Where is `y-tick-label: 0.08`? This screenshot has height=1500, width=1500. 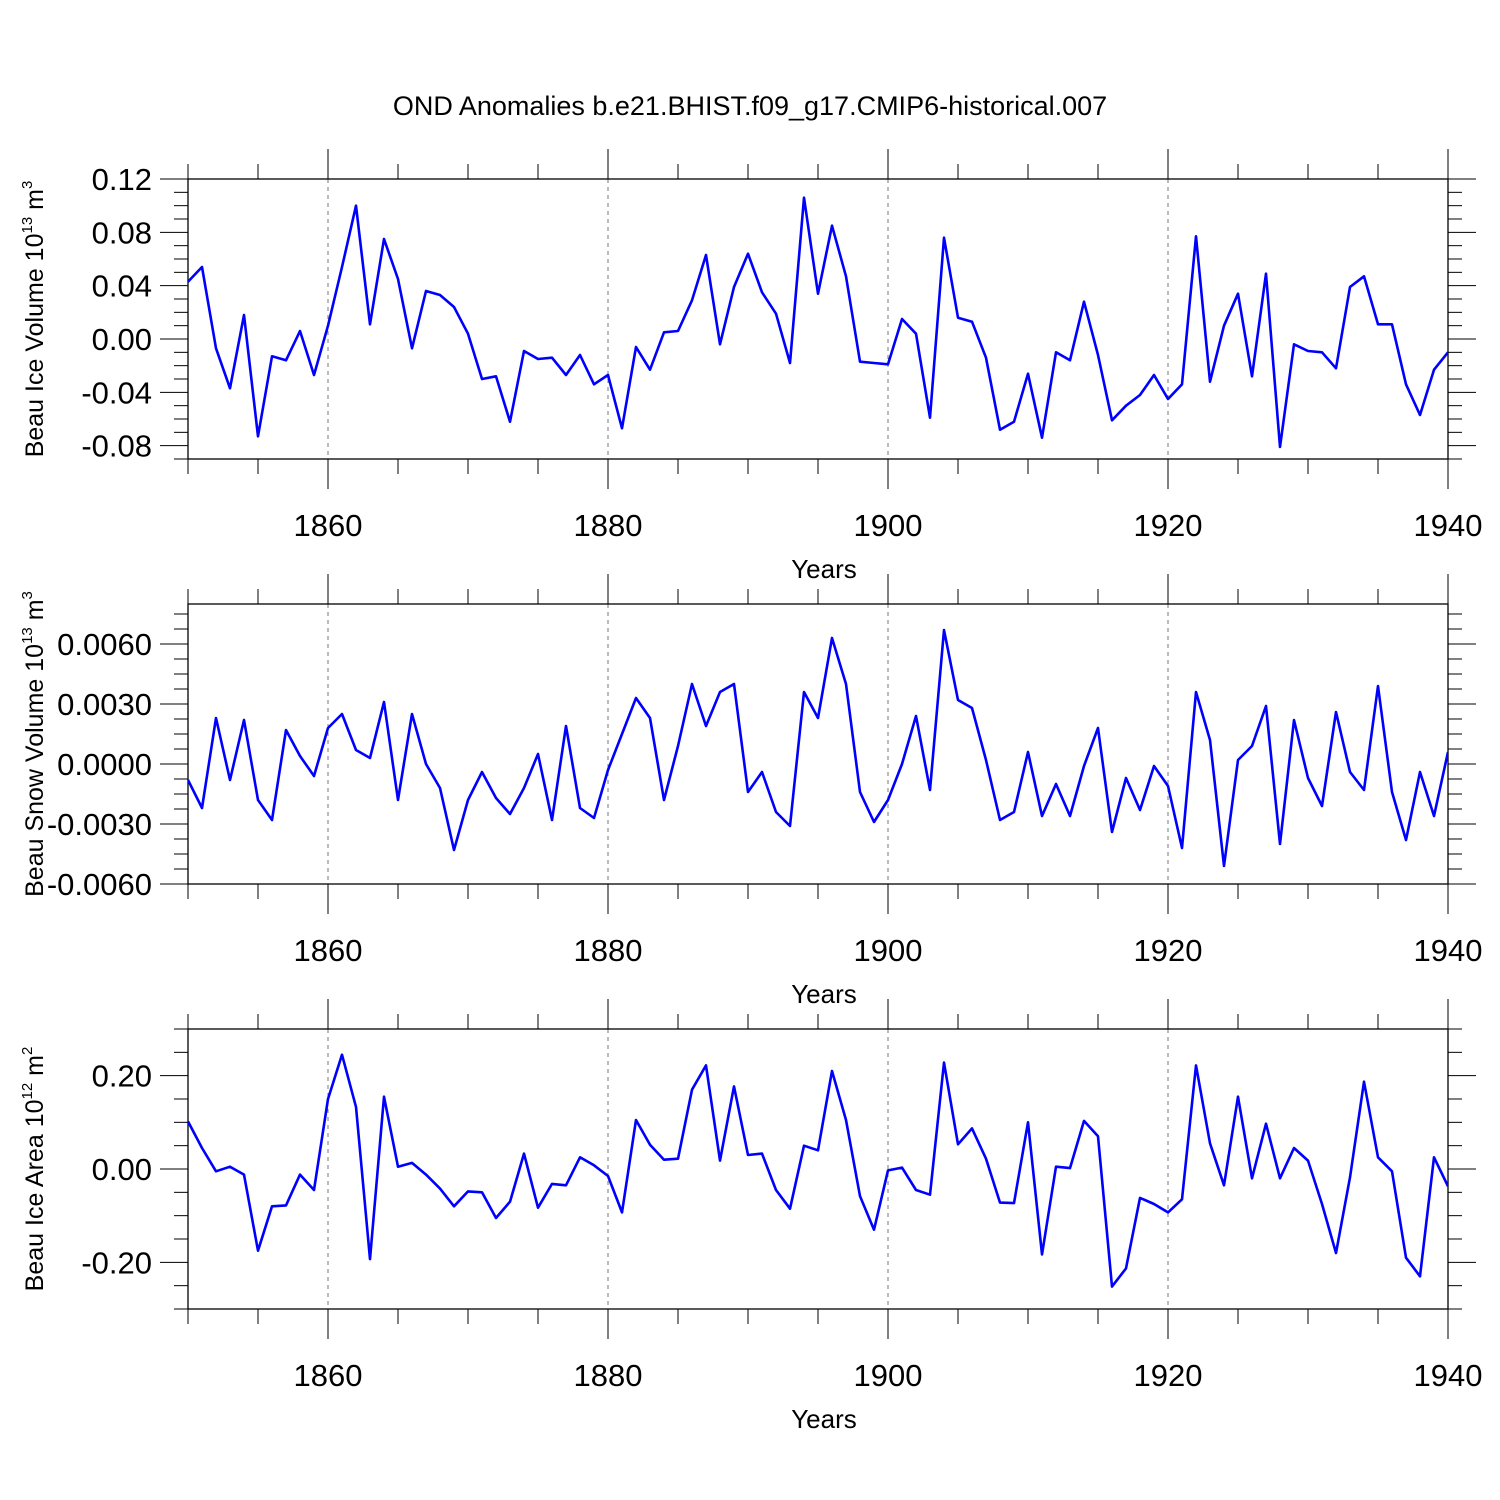
y-tick-label: 0.08 is located at coordinates (122, 232).